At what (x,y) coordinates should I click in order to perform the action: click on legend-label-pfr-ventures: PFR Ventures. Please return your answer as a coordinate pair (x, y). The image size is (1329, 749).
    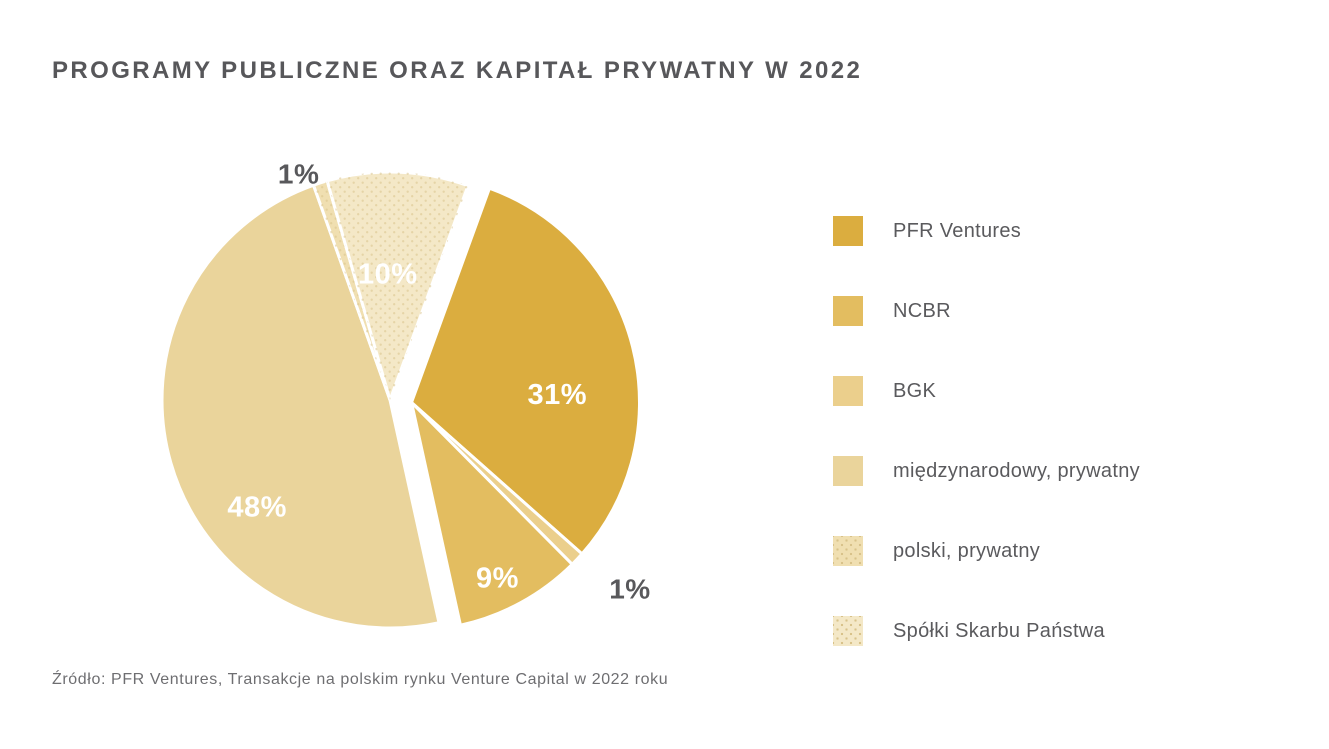
    Looking at the image, I should click on (957, 230).